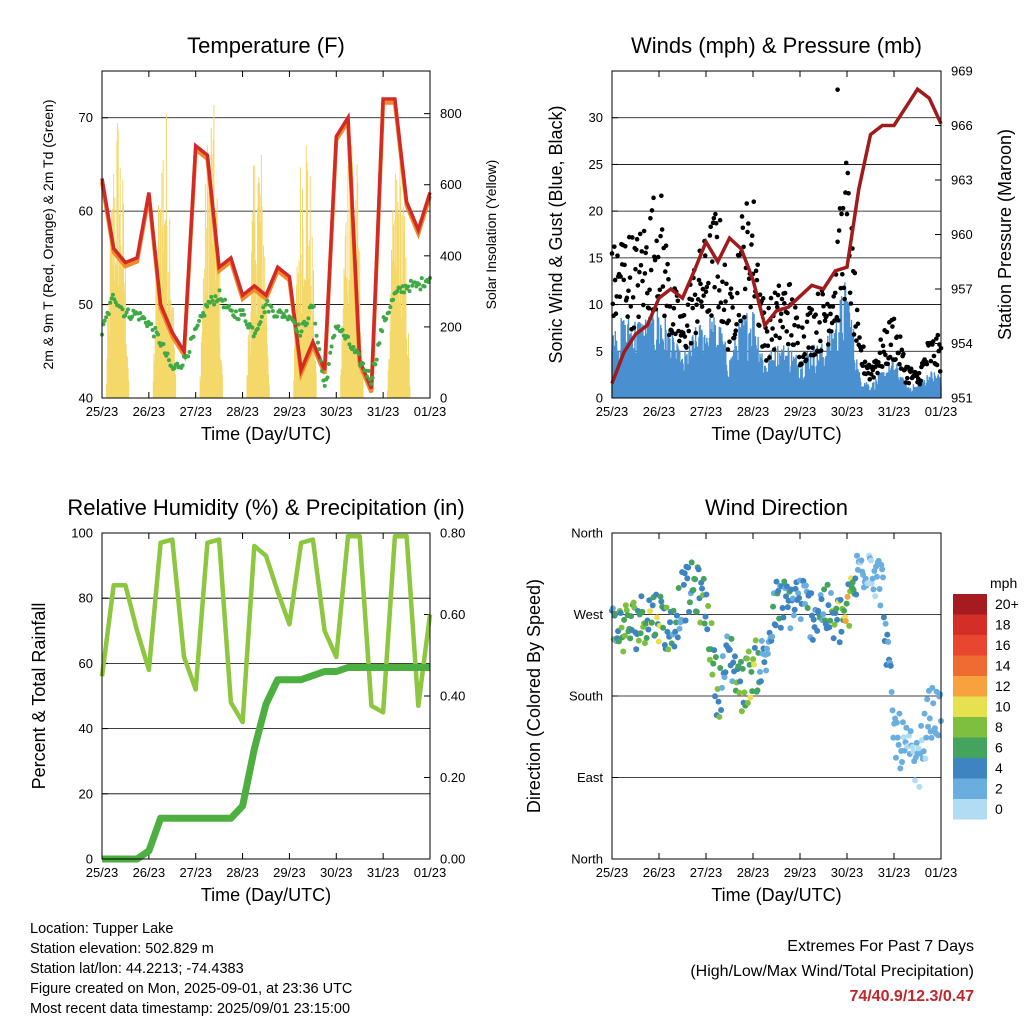  I want to click on winds-ytick-right-label: 963, so click(962, 180).